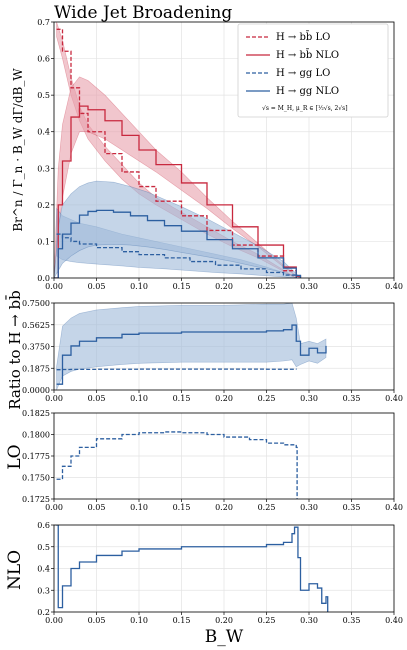  I want to click on legend-label-bb-lo: H → bb̄ LO, so click(303, 37).